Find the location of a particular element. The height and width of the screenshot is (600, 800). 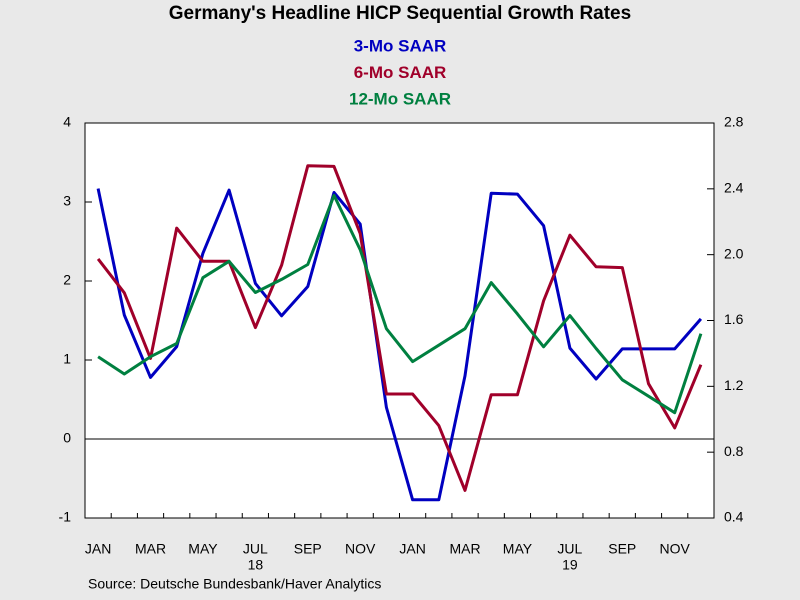

y-tick-label: 4 is located at coordinates (67, 122).